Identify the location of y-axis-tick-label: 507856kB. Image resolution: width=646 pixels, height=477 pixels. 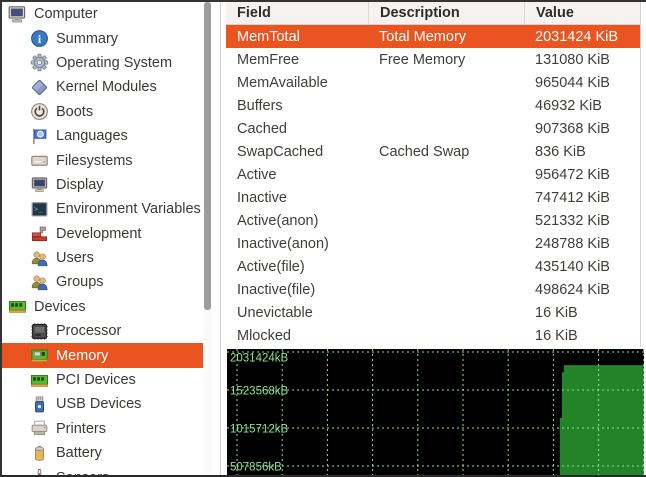
(256, 468).